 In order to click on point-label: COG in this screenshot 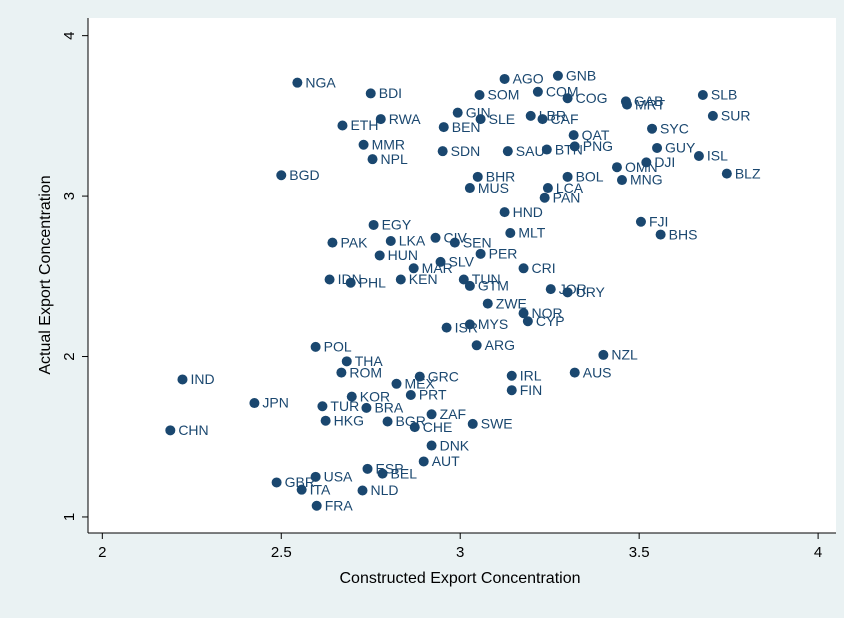, I will do `click(592, 98)`.